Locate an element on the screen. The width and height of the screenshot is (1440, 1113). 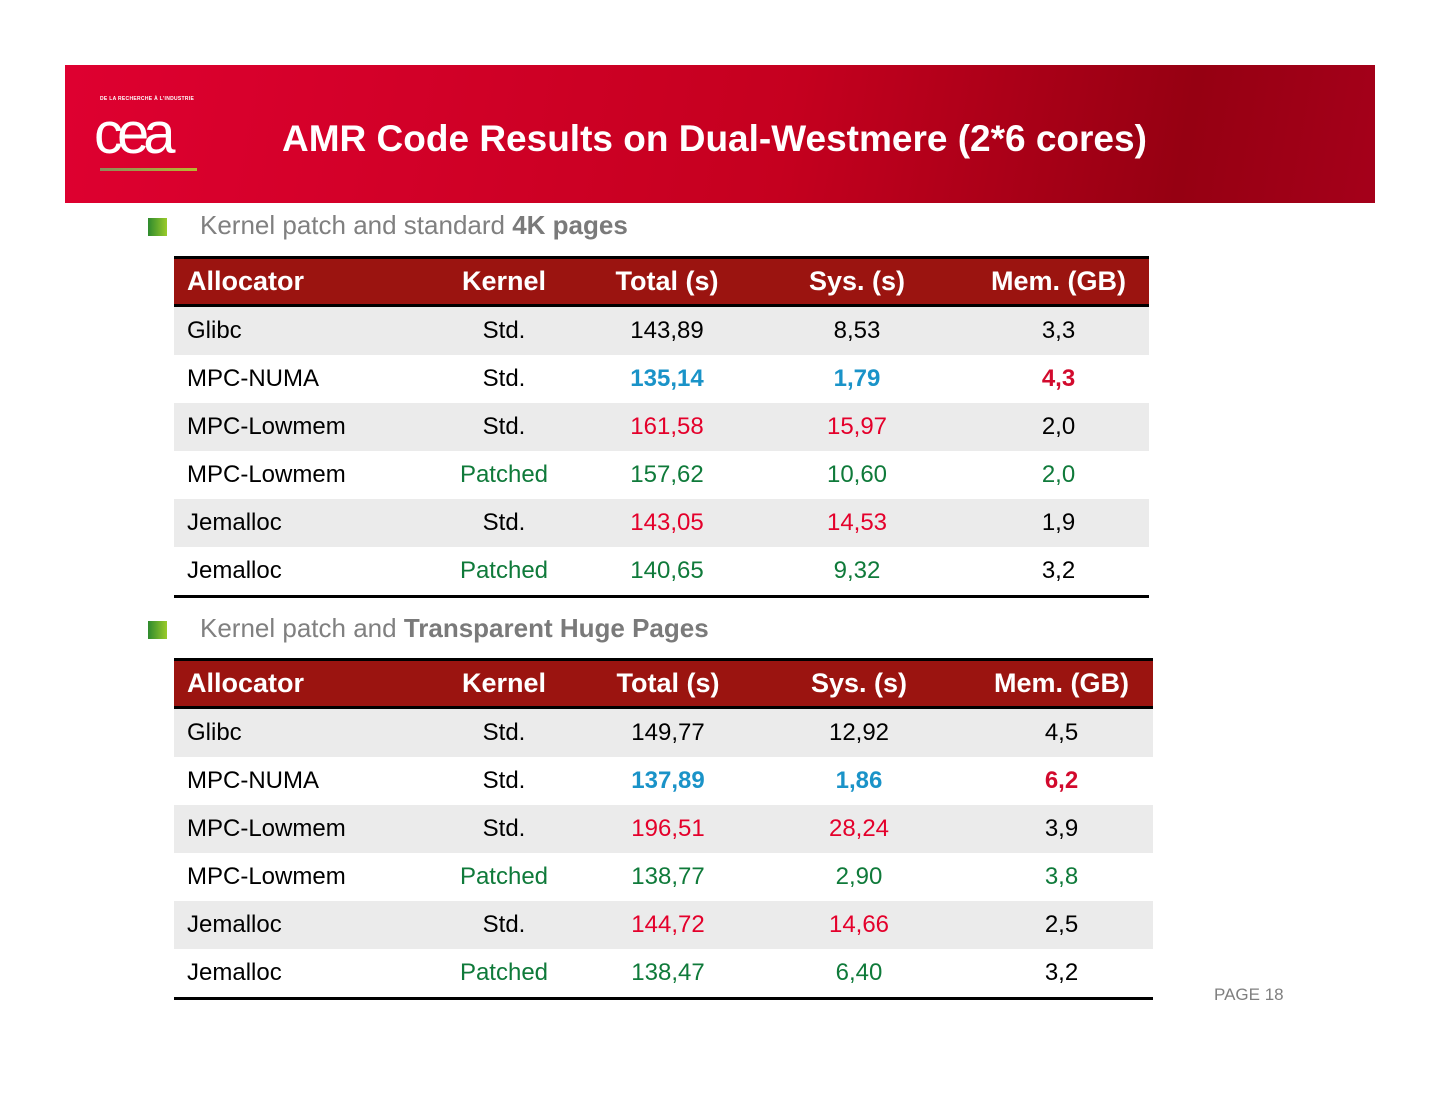
cell: 3,9 is located at coordinates (1061, 829).